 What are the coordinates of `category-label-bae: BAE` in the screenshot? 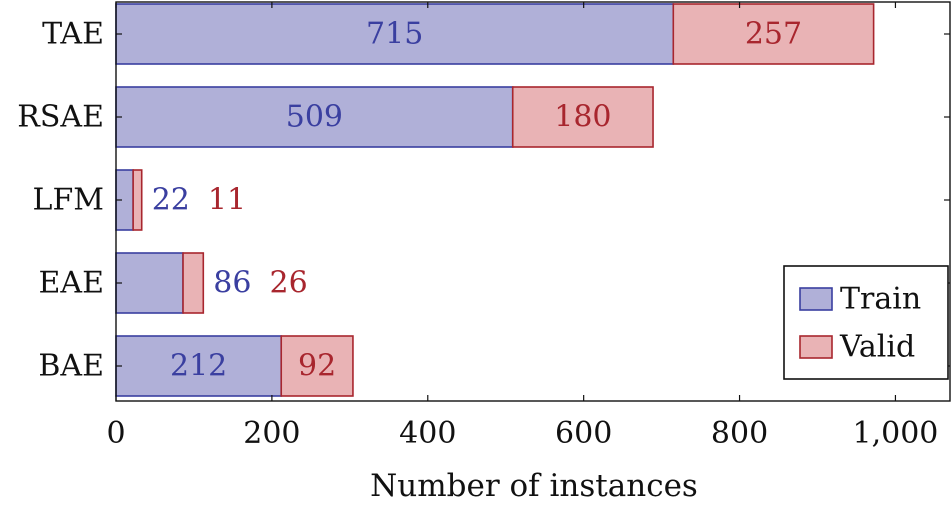 It's located at (71, 366).